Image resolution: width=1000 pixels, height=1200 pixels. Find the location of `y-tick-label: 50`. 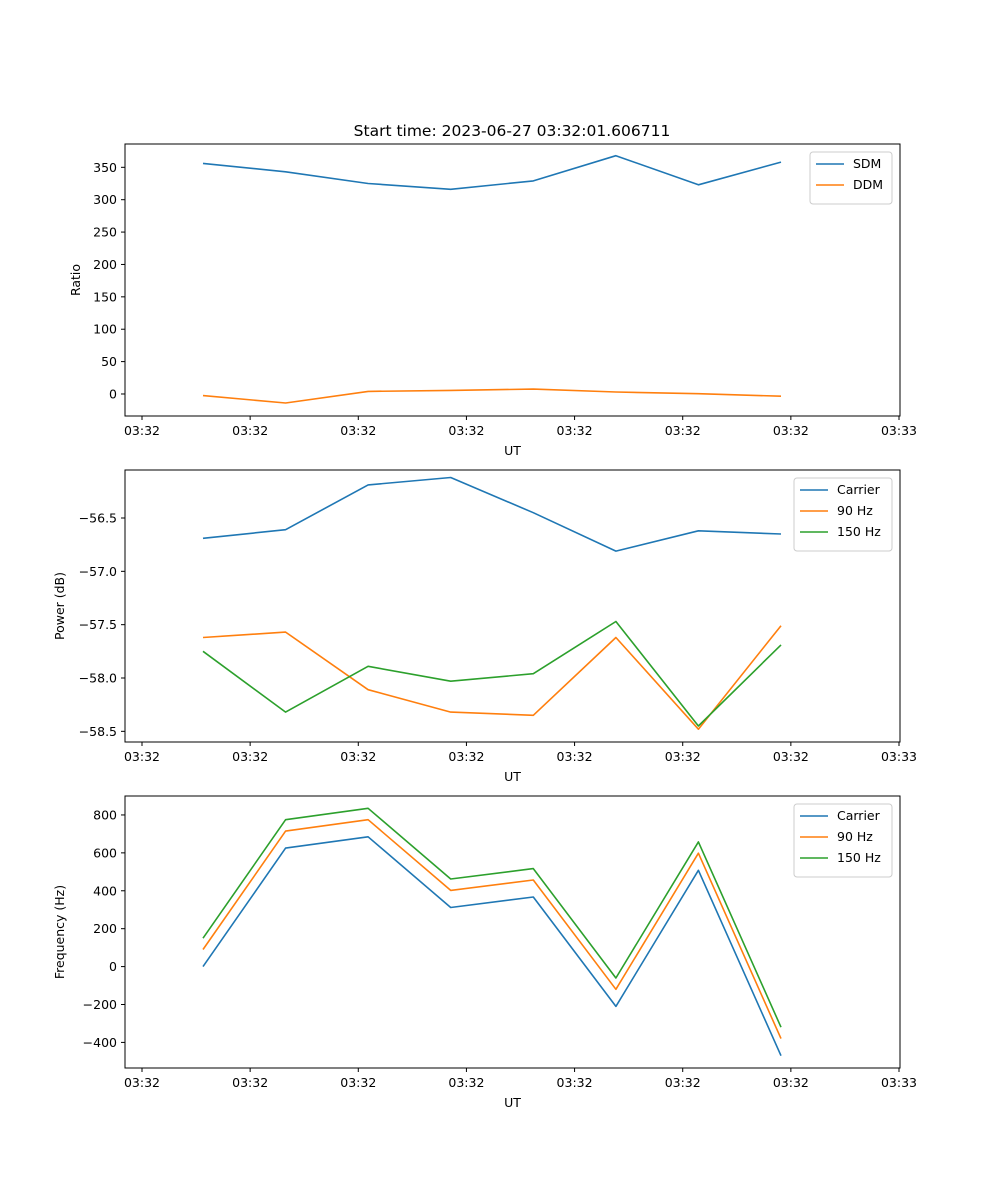

y-tick-label: 50 is located at coordinates (109, 361).